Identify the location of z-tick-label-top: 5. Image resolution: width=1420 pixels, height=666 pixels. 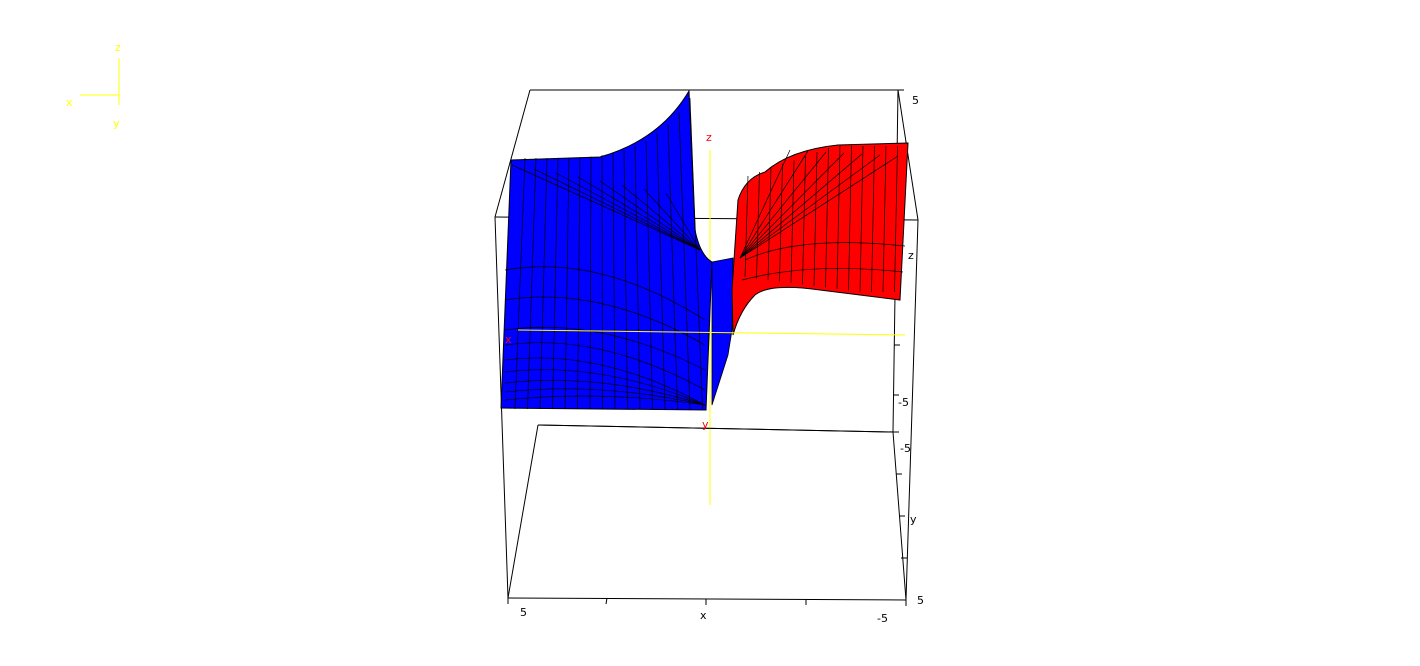
(915, 100).